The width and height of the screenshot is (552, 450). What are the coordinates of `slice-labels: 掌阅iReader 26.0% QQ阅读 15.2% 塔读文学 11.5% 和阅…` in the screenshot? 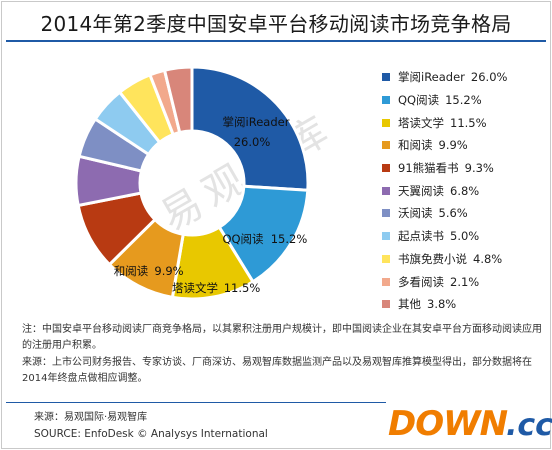 It's located at (211, 205).